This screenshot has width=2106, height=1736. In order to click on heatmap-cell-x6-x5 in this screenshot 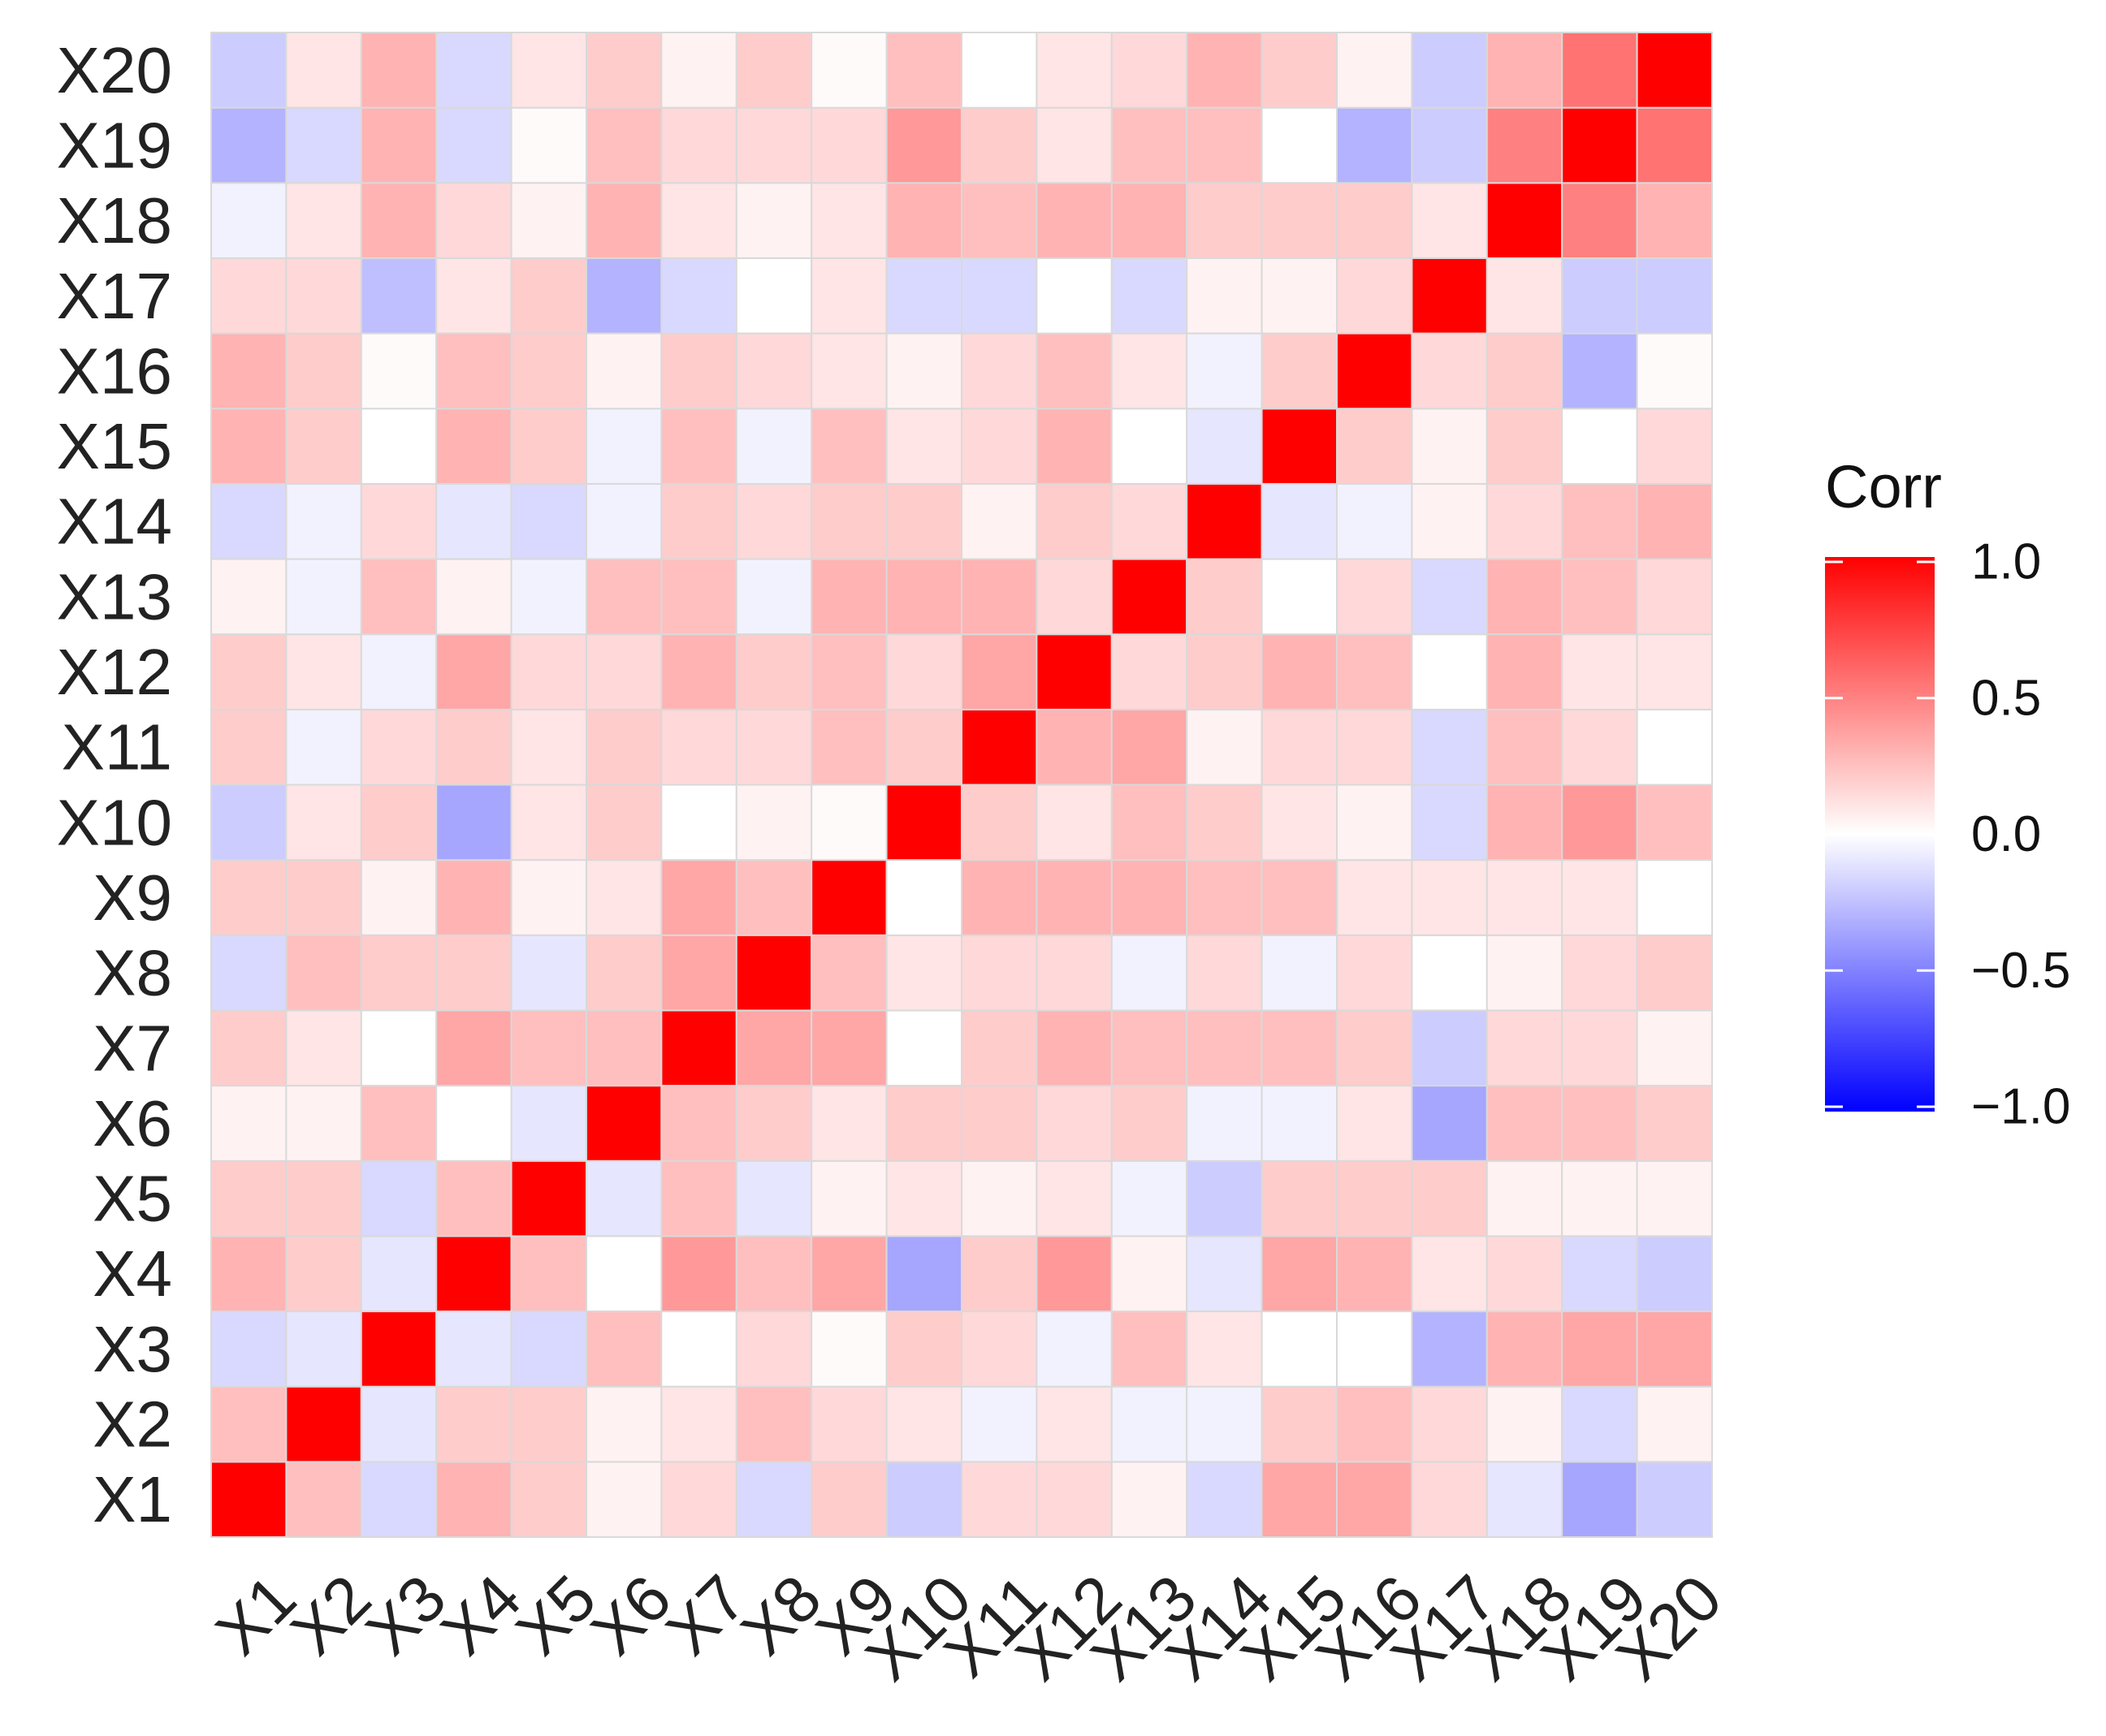, I will do `click(548, 1123)`.